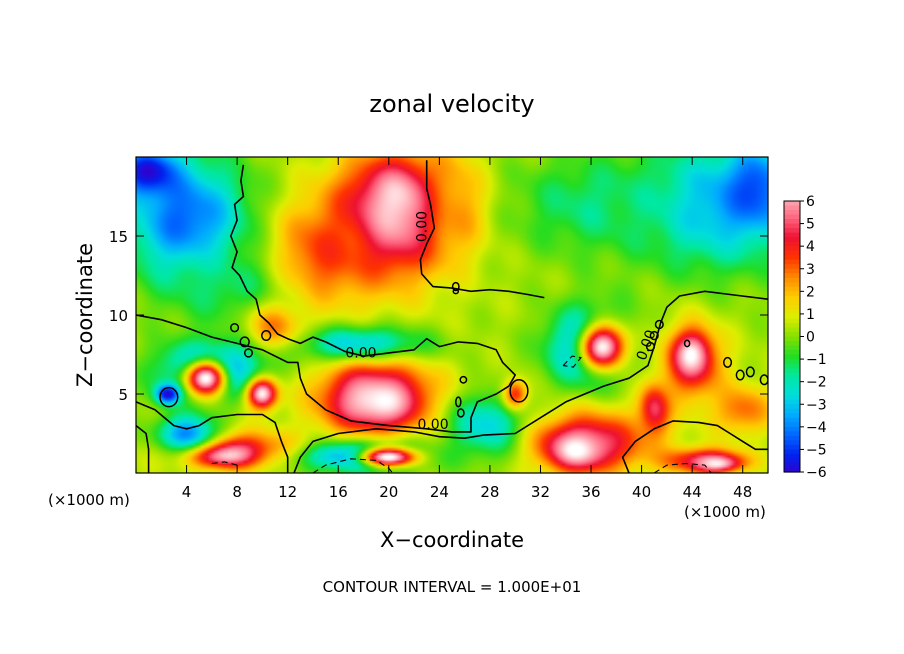 The height and width of the screenshot is (654, 904). Describe the element at coordinates (810, 338) in the screenshot. I see `colorbar-tick-label: 0` at that location.